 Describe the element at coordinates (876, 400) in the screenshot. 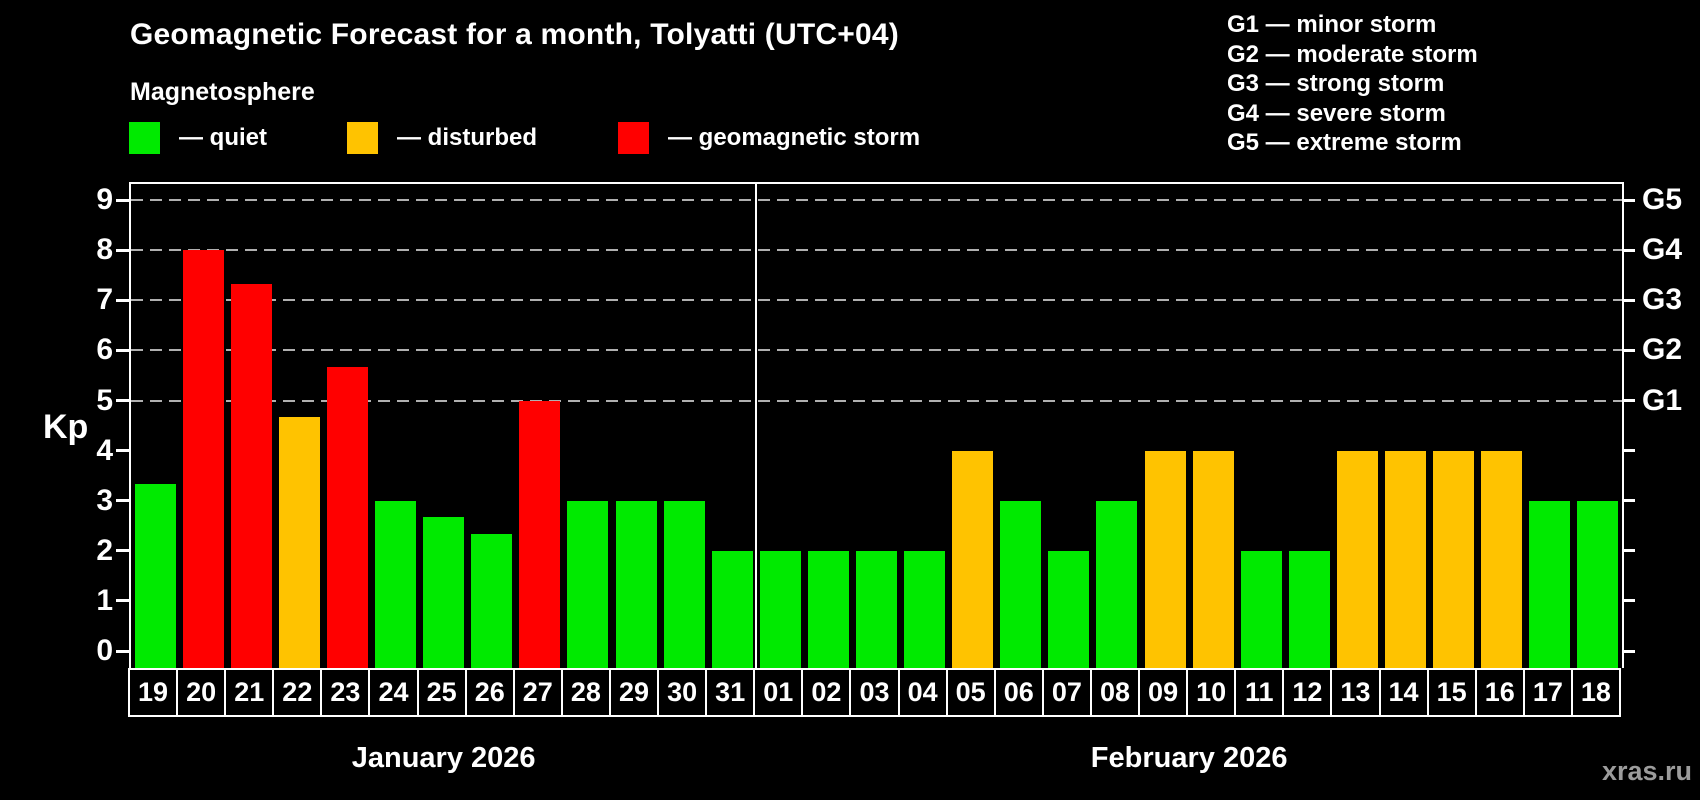

I see `gridline-kp5` at that location.